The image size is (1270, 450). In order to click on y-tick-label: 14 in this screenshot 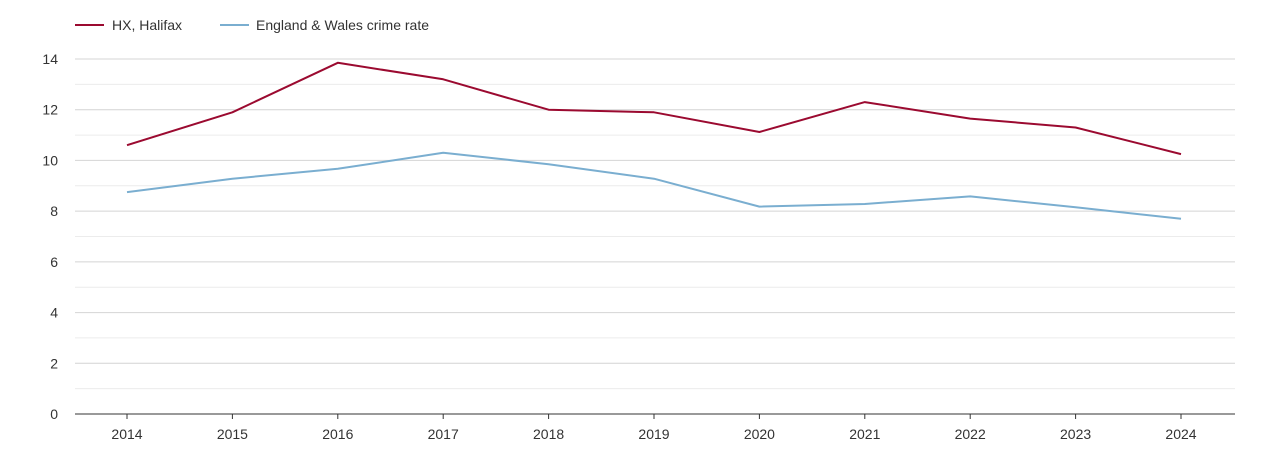, I will do `click(50, 59)`.